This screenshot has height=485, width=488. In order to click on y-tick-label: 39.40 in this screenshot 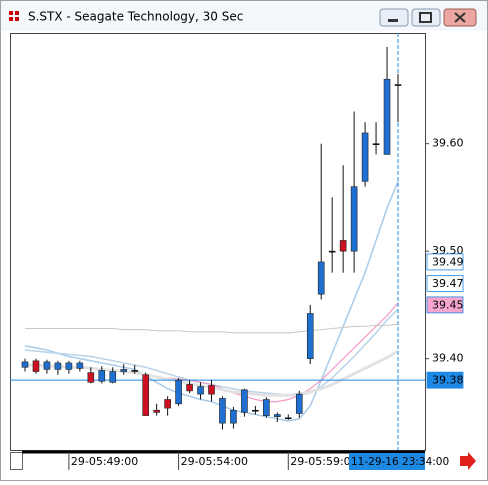, I will do `click(448, 358)`.